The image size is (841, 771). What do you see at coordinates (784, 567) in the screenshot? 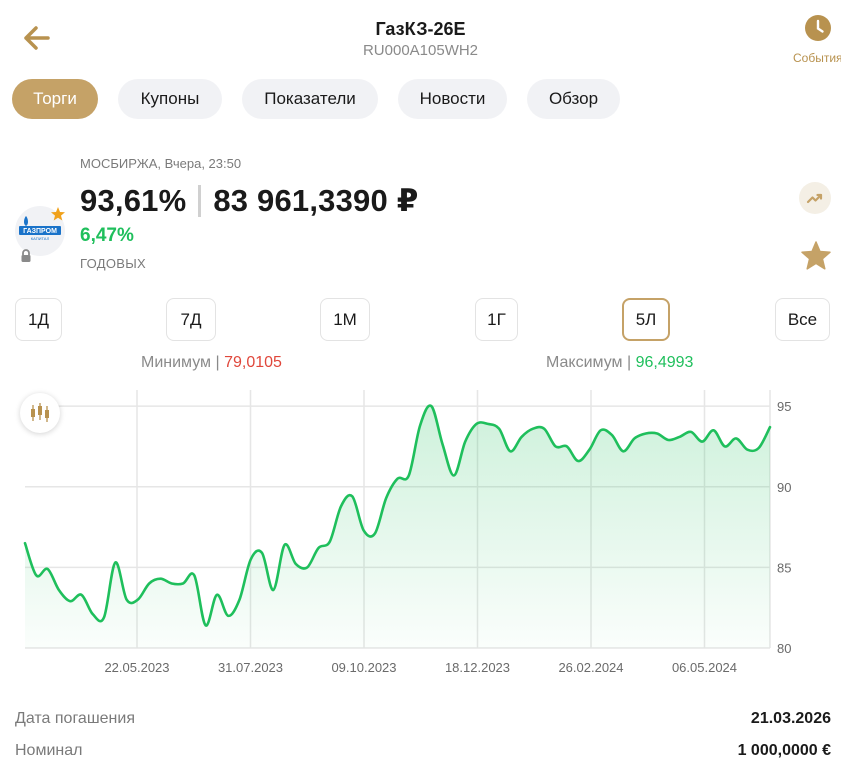
I see `y-tick-label: 85` at bounding box center [784, 567].